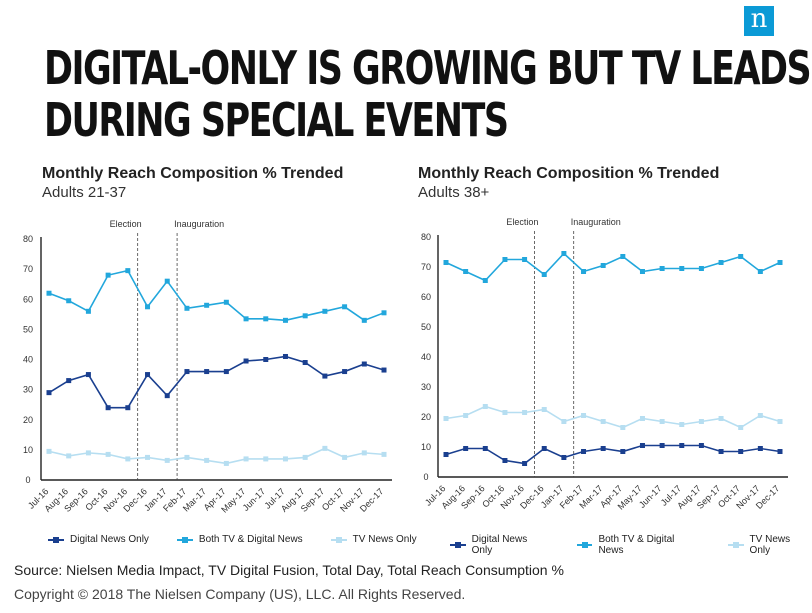  I want to click on right-legend-label: Both TV & Digital News, so click(636, 545).